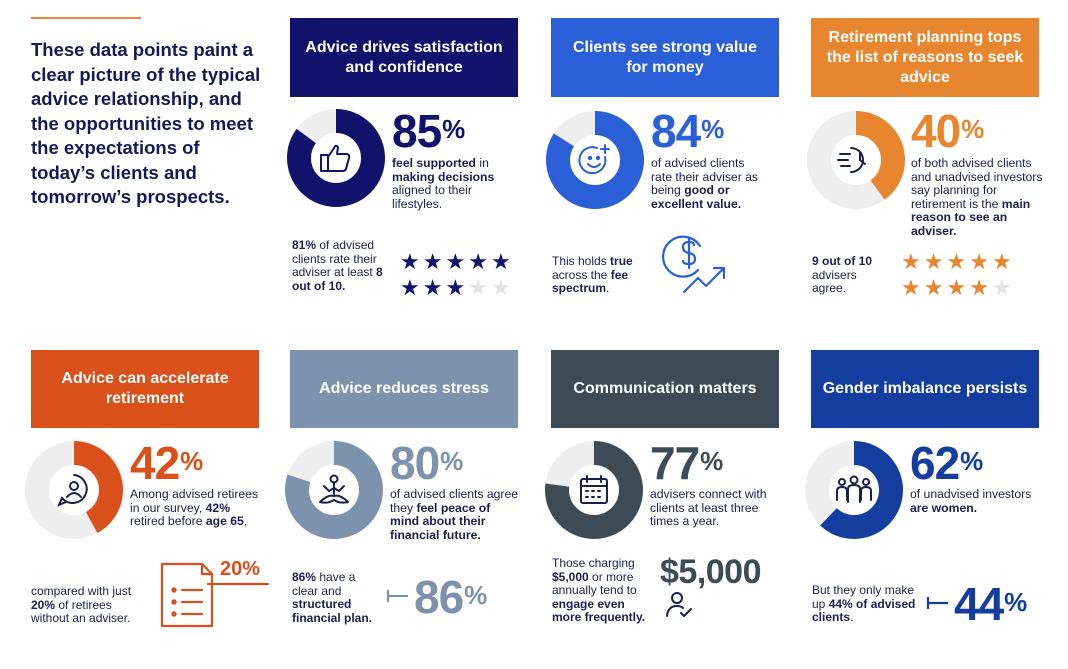  I want to click on person-check-icon, so click(679, 605).